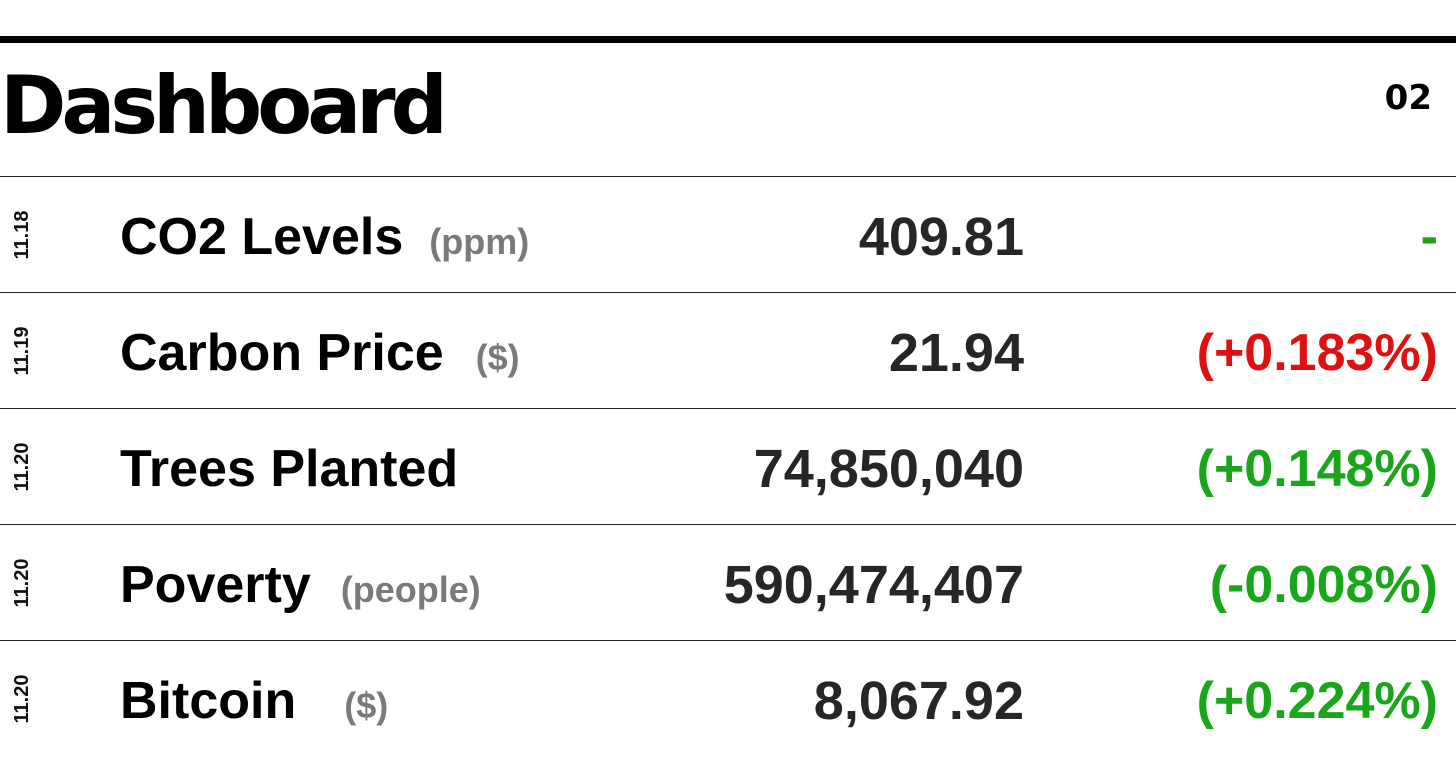 The width and height of the screenshot is (1456, 757). Describe the element at coordinates (1408, 98) in the screenshot. I see `page-number: 02` at that location.